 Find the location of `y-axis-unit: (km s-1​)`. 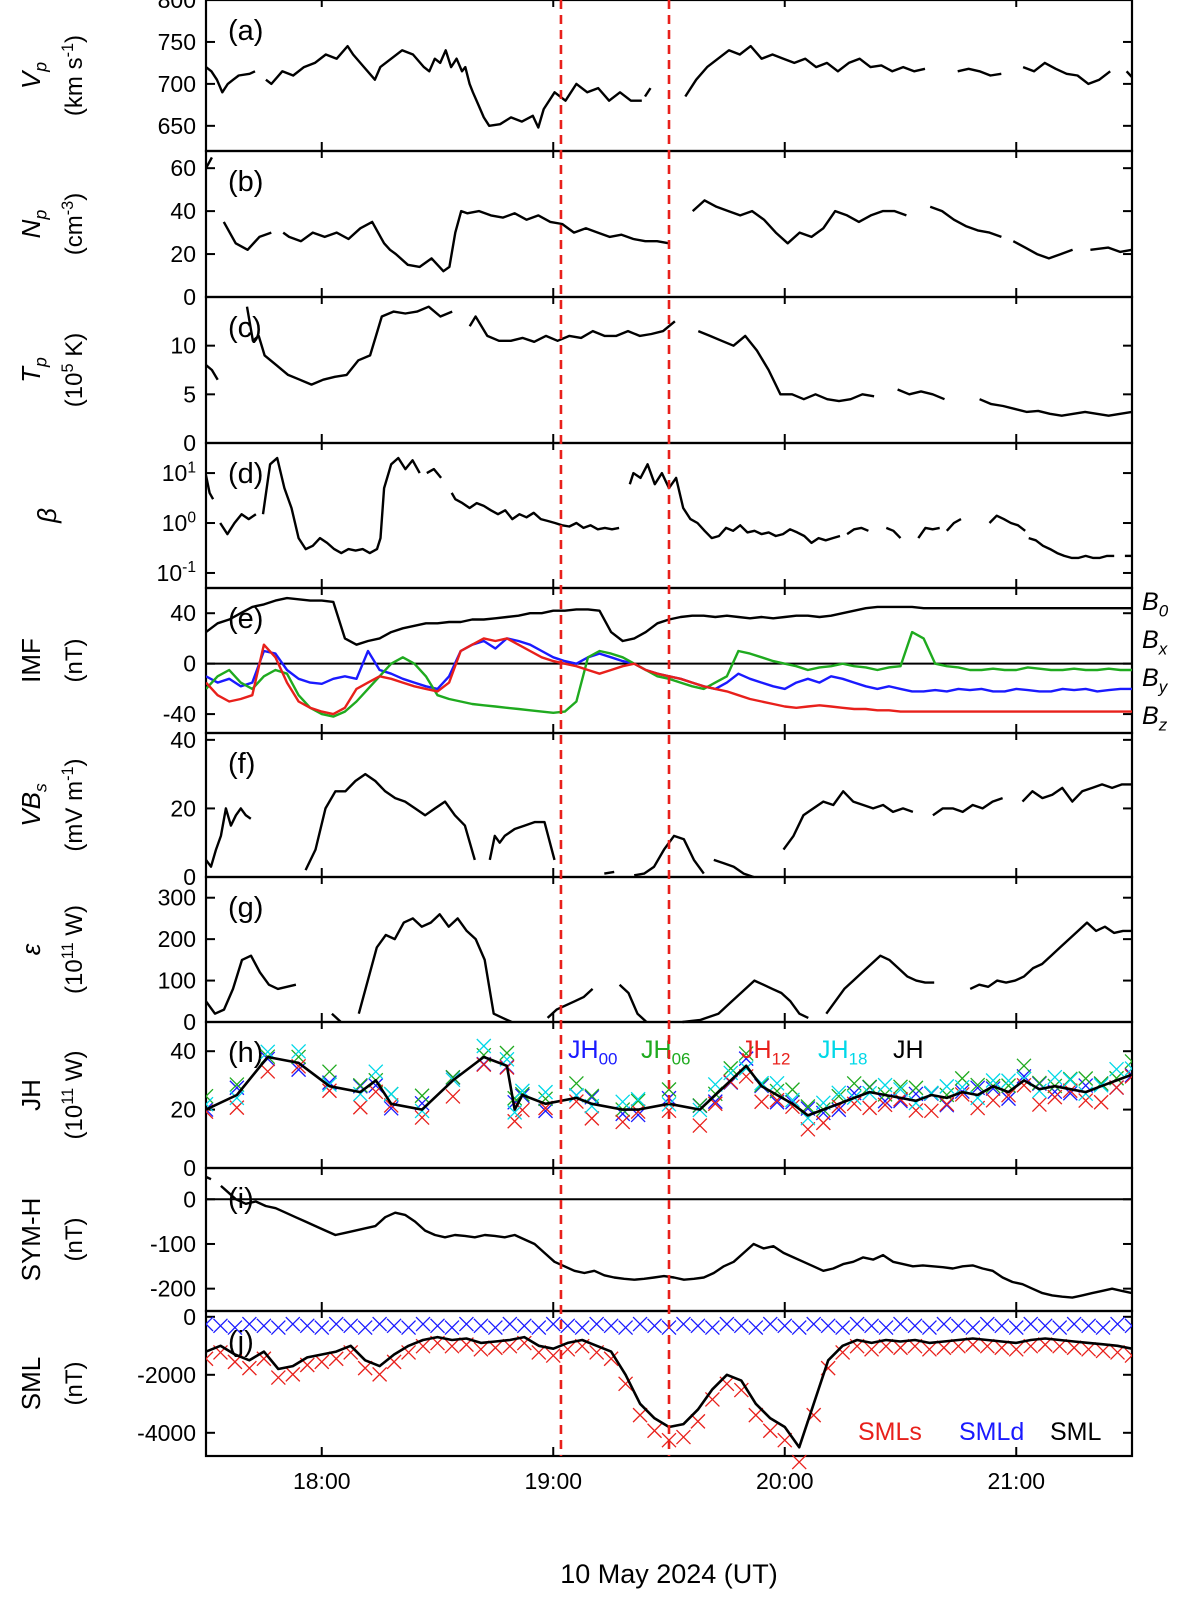

y-axis-unit: (km s-1​) is located at coordinates (73, 75).